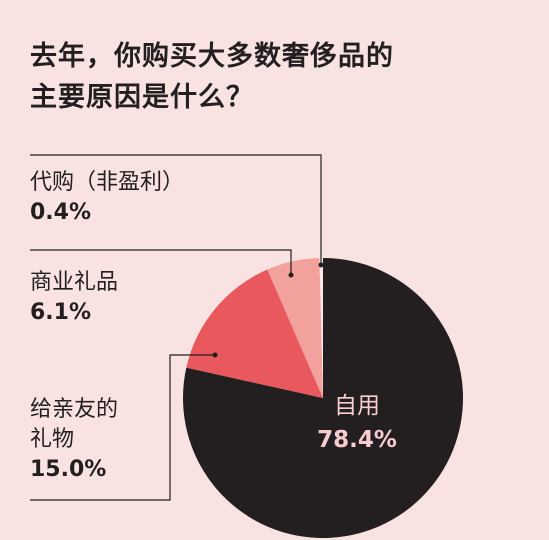 This screenshot has width=549, height=540. What do you see at coordinates (357, 440) in the screenshot?
I see `label-self-use-value: 78.4%` at bounding box center [357, 440].